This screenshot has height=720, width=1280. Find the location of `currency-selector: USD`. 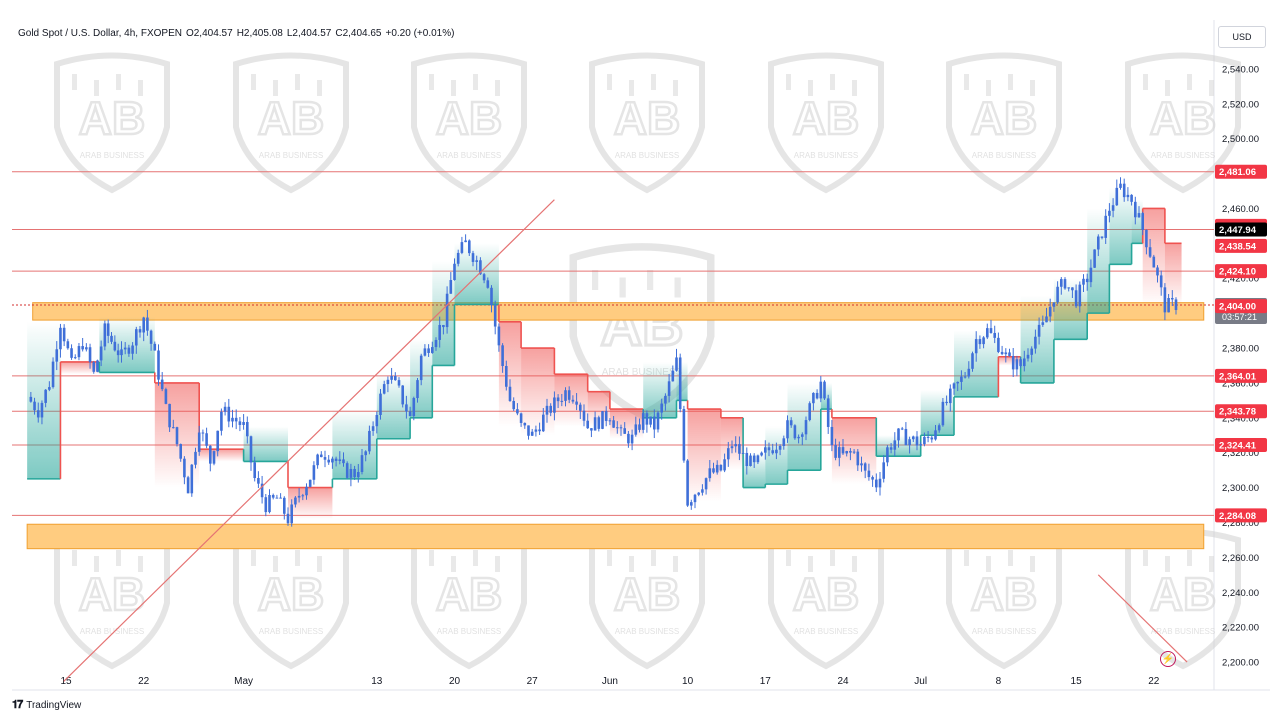

currency-selector: USD is located at coordinates (1242, 37).